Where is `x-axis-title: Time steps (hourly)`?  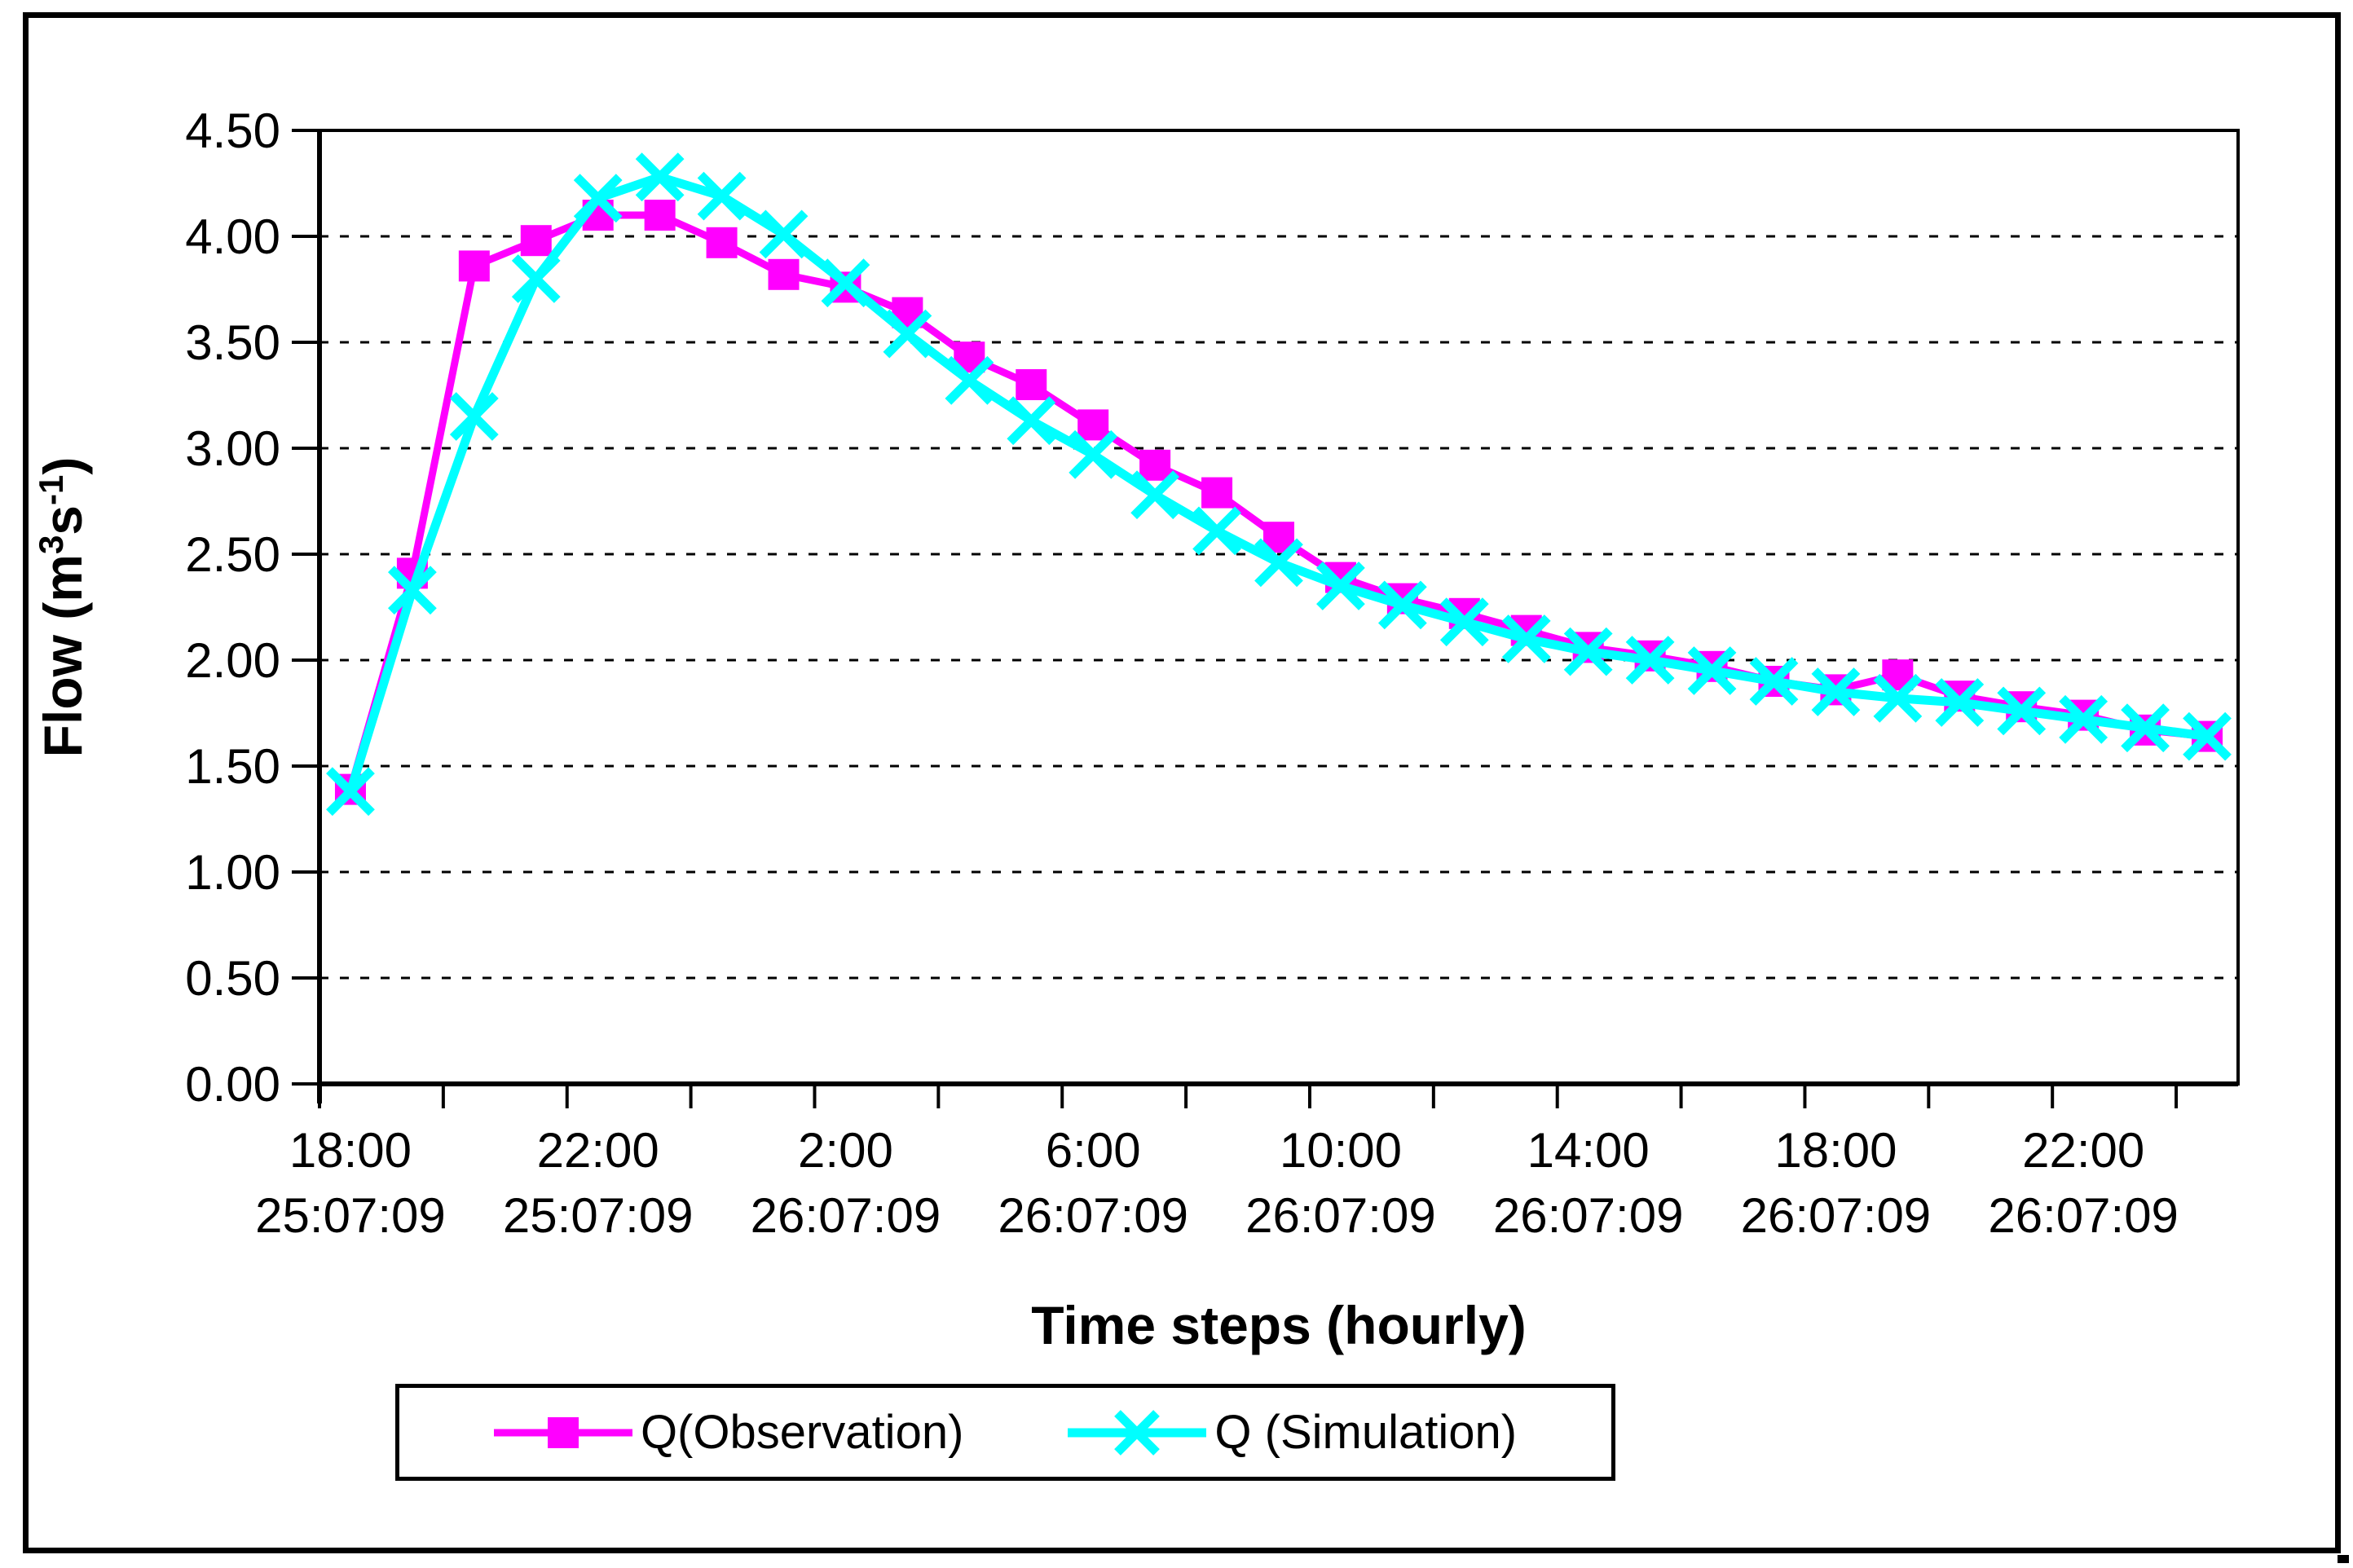 x-axis-title: Time steps (hourly) is located at coordinates (1279, 1325).